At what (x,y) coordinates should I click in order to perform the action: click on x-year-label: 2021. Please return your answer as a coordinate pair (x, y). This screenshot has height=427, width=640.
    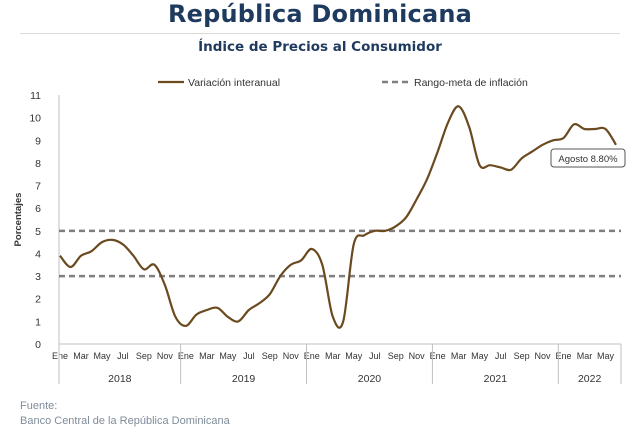
    Looking at the image, I should click on (496, 379).